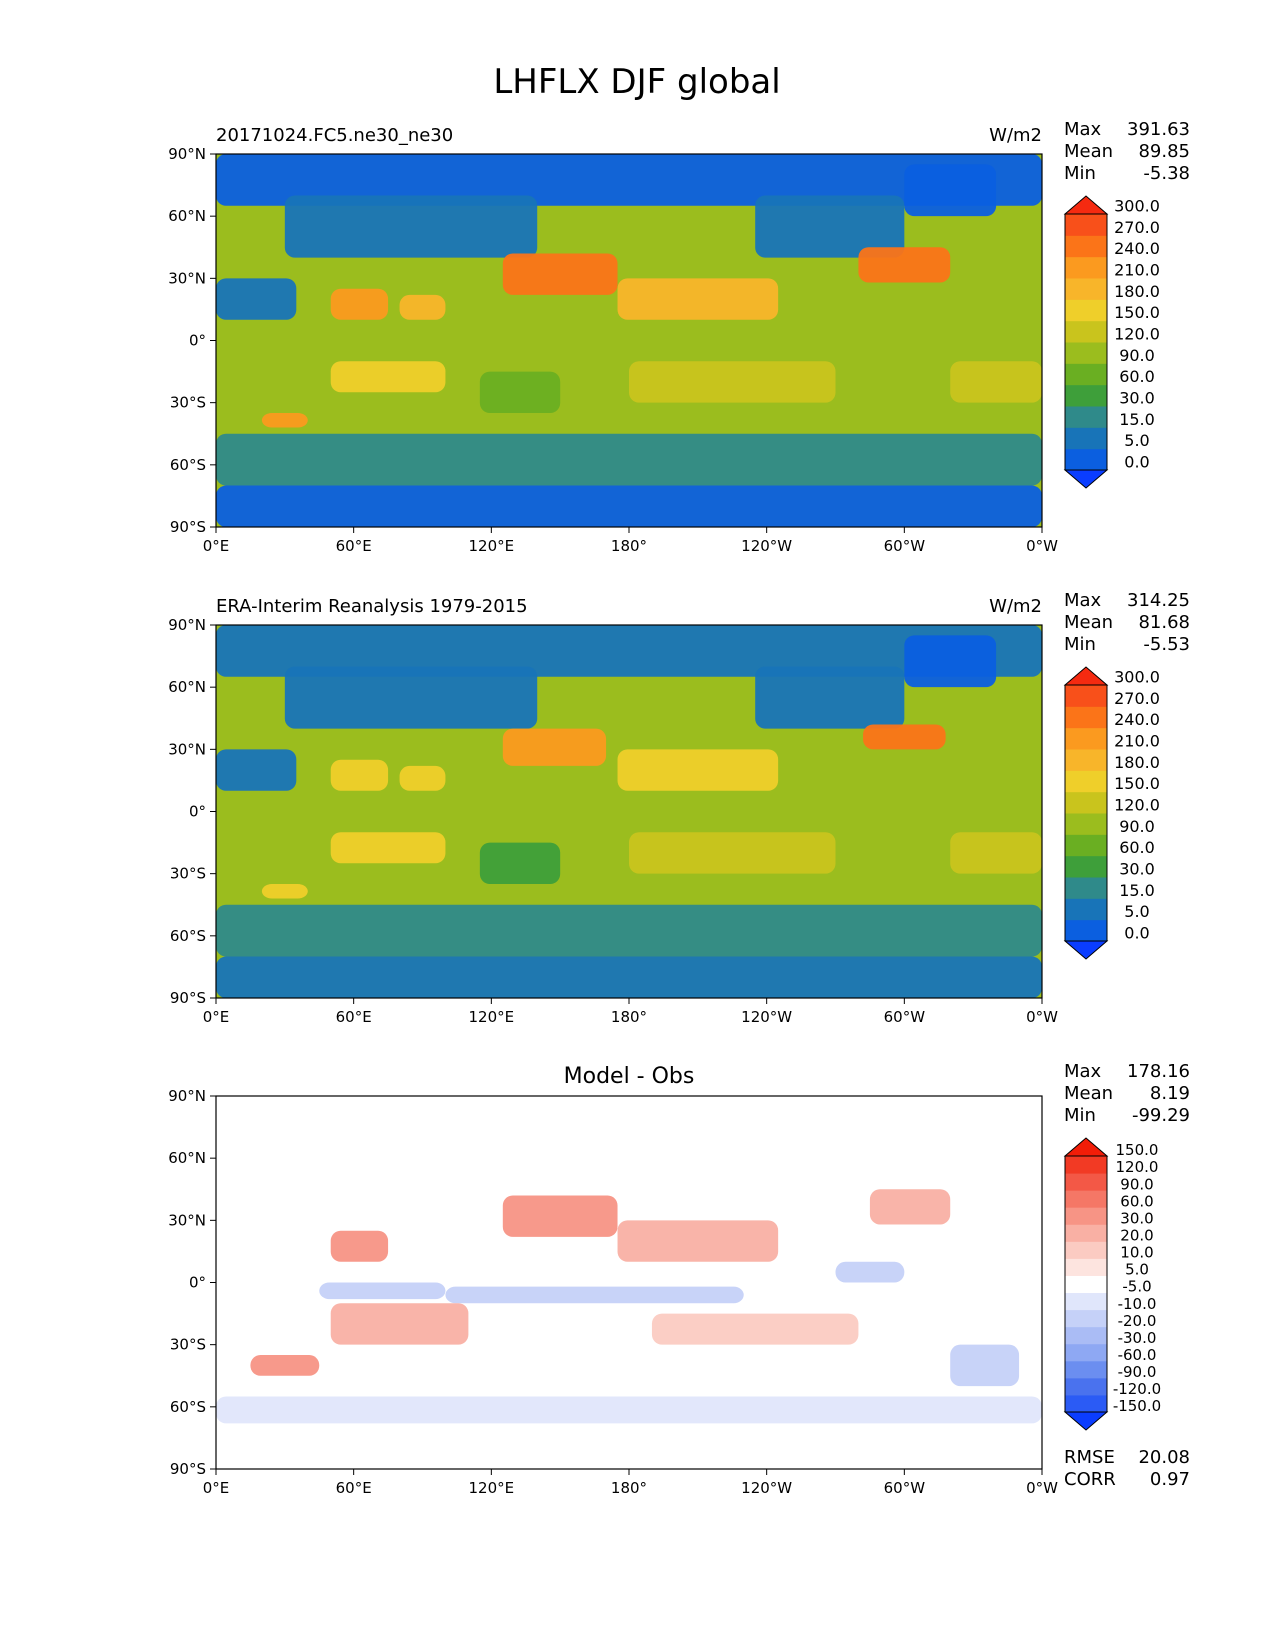 This screenshot has height=1650, width=1275. What do you see at coordinates (830, 697) in the screenshot?
I see `map-region-north-america` at bounding box center [830, 697].